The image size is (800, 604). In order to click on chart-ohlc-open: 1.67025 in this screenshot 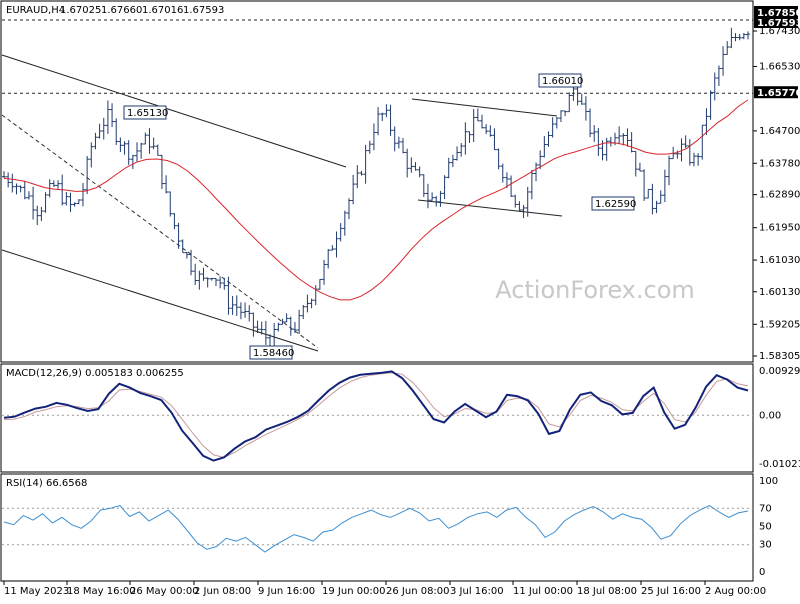, I will do `click(80, 10)`.